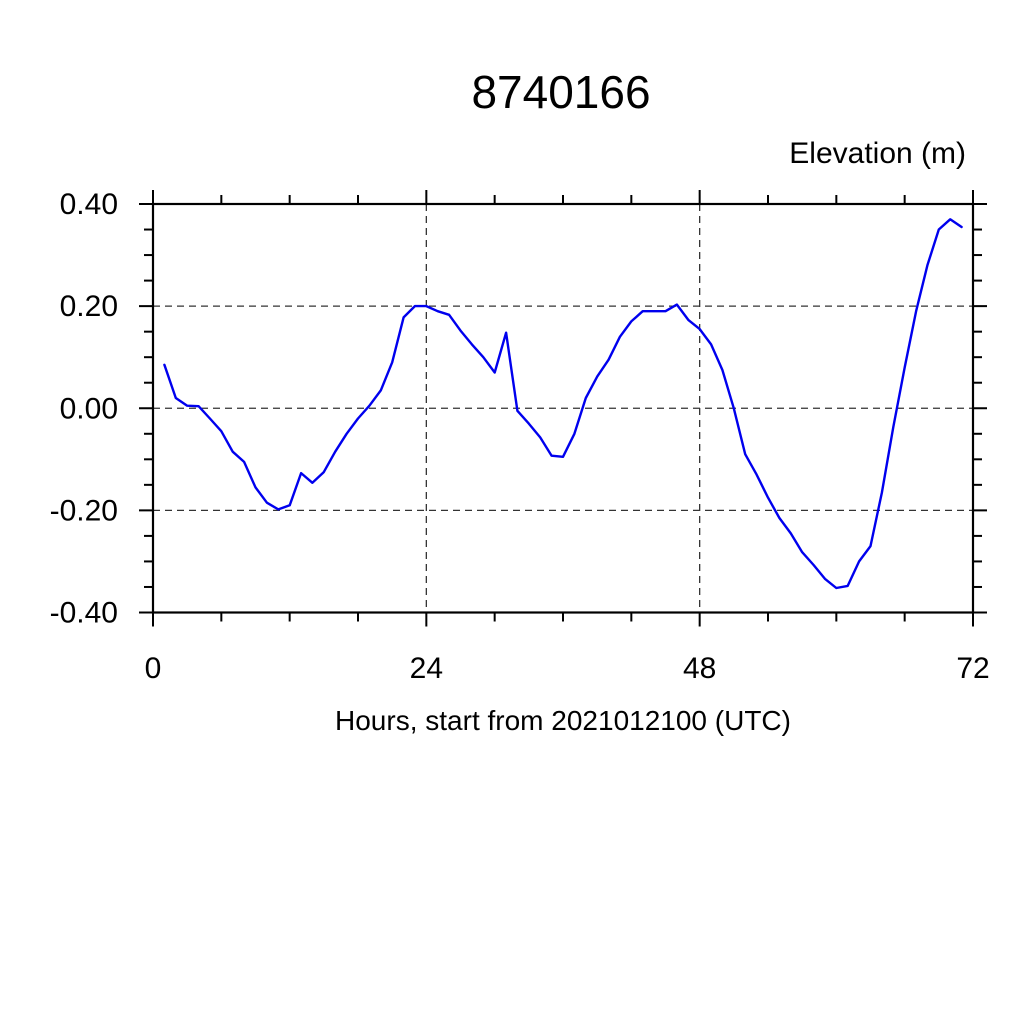  Describe the element at coordinates (84, 613) in the screenshot. I see `y-tick-label: -0.40` at that location.